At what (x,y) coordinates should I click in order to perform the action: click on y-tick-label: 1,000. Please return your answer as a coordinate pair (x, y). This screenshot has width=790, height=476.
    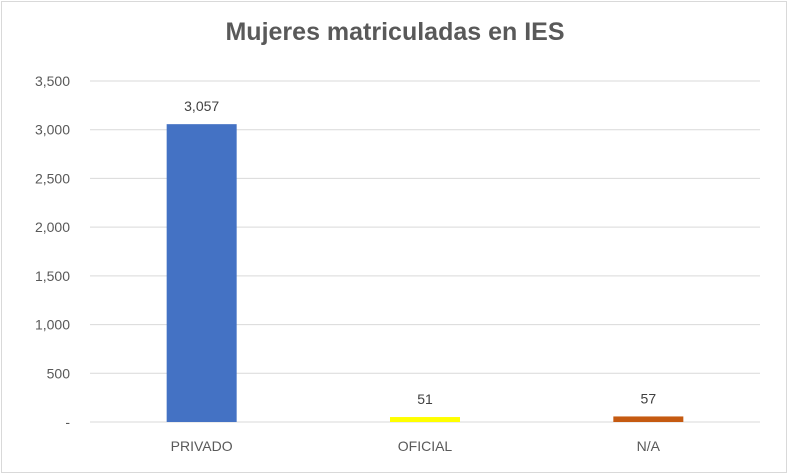
    Looking at the image, I should click on (52, 325).